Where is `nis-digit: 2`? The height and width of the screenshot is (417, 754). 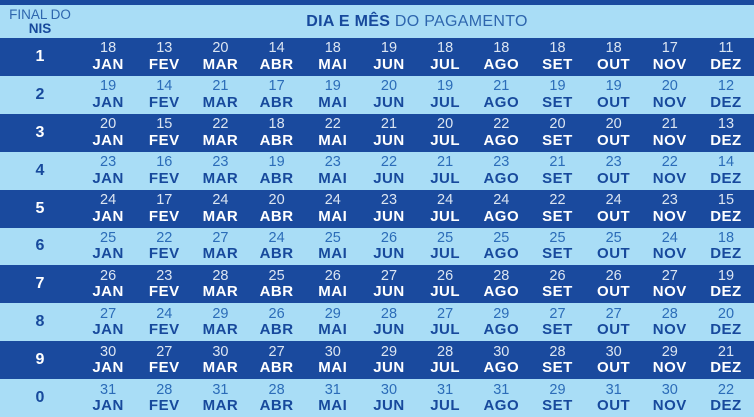 nis-digit: 2 is located at coordinates (40, 94).